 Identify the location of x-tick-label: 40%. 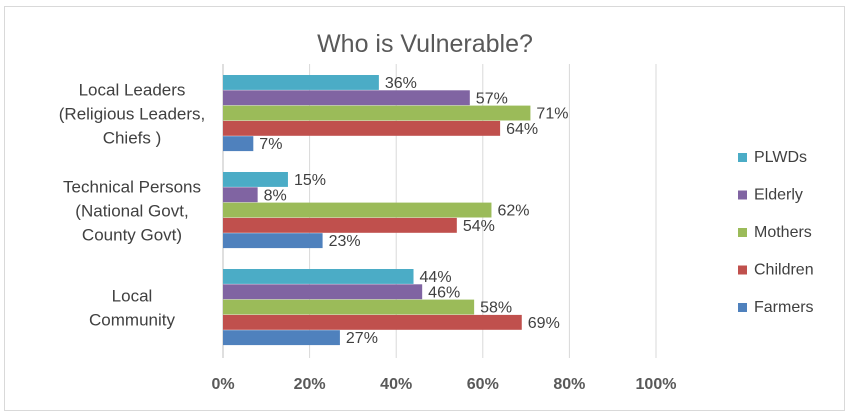
(396, 384).